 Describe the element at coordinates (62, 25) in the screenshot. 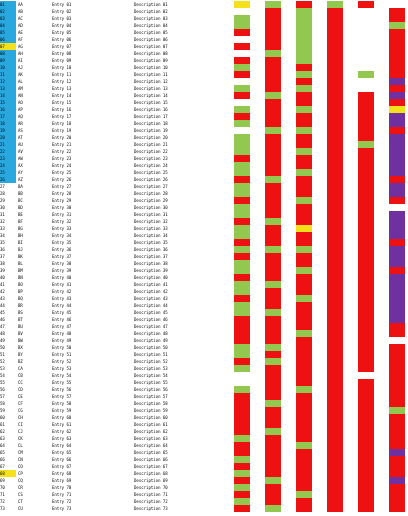

I see `cell: Entry 04` at that location.